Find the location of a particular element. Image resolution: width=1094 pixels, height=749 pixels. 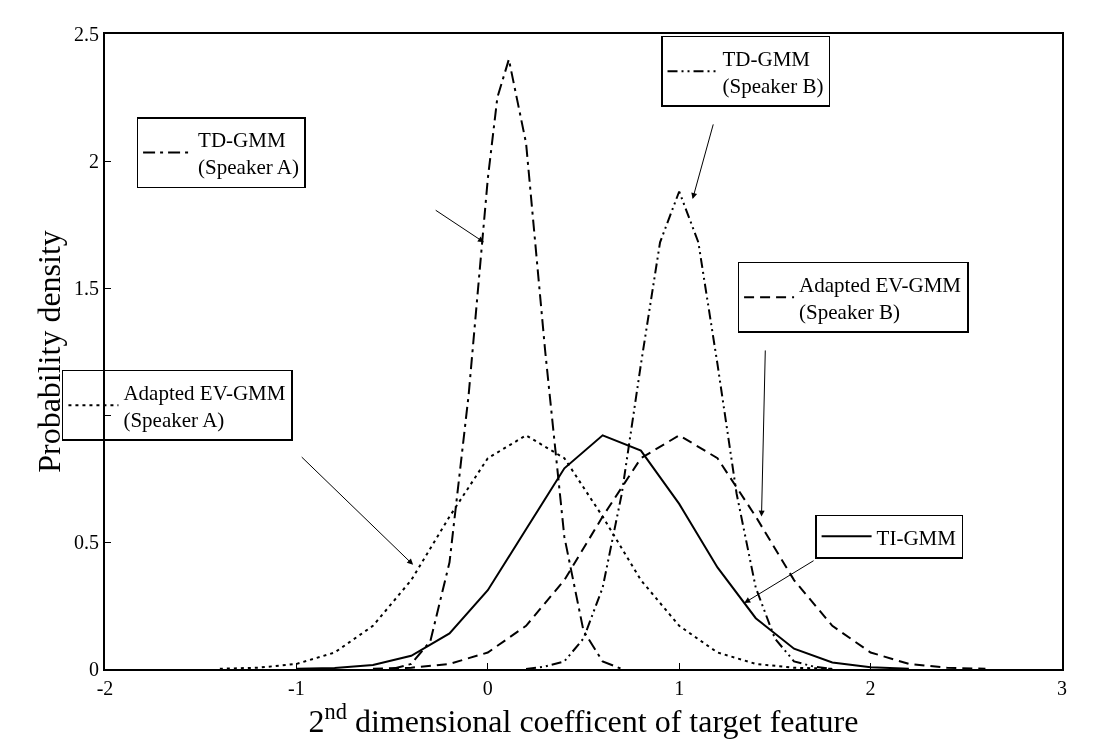

y-axis-title: Probability density is located at coordinates (48, 351).